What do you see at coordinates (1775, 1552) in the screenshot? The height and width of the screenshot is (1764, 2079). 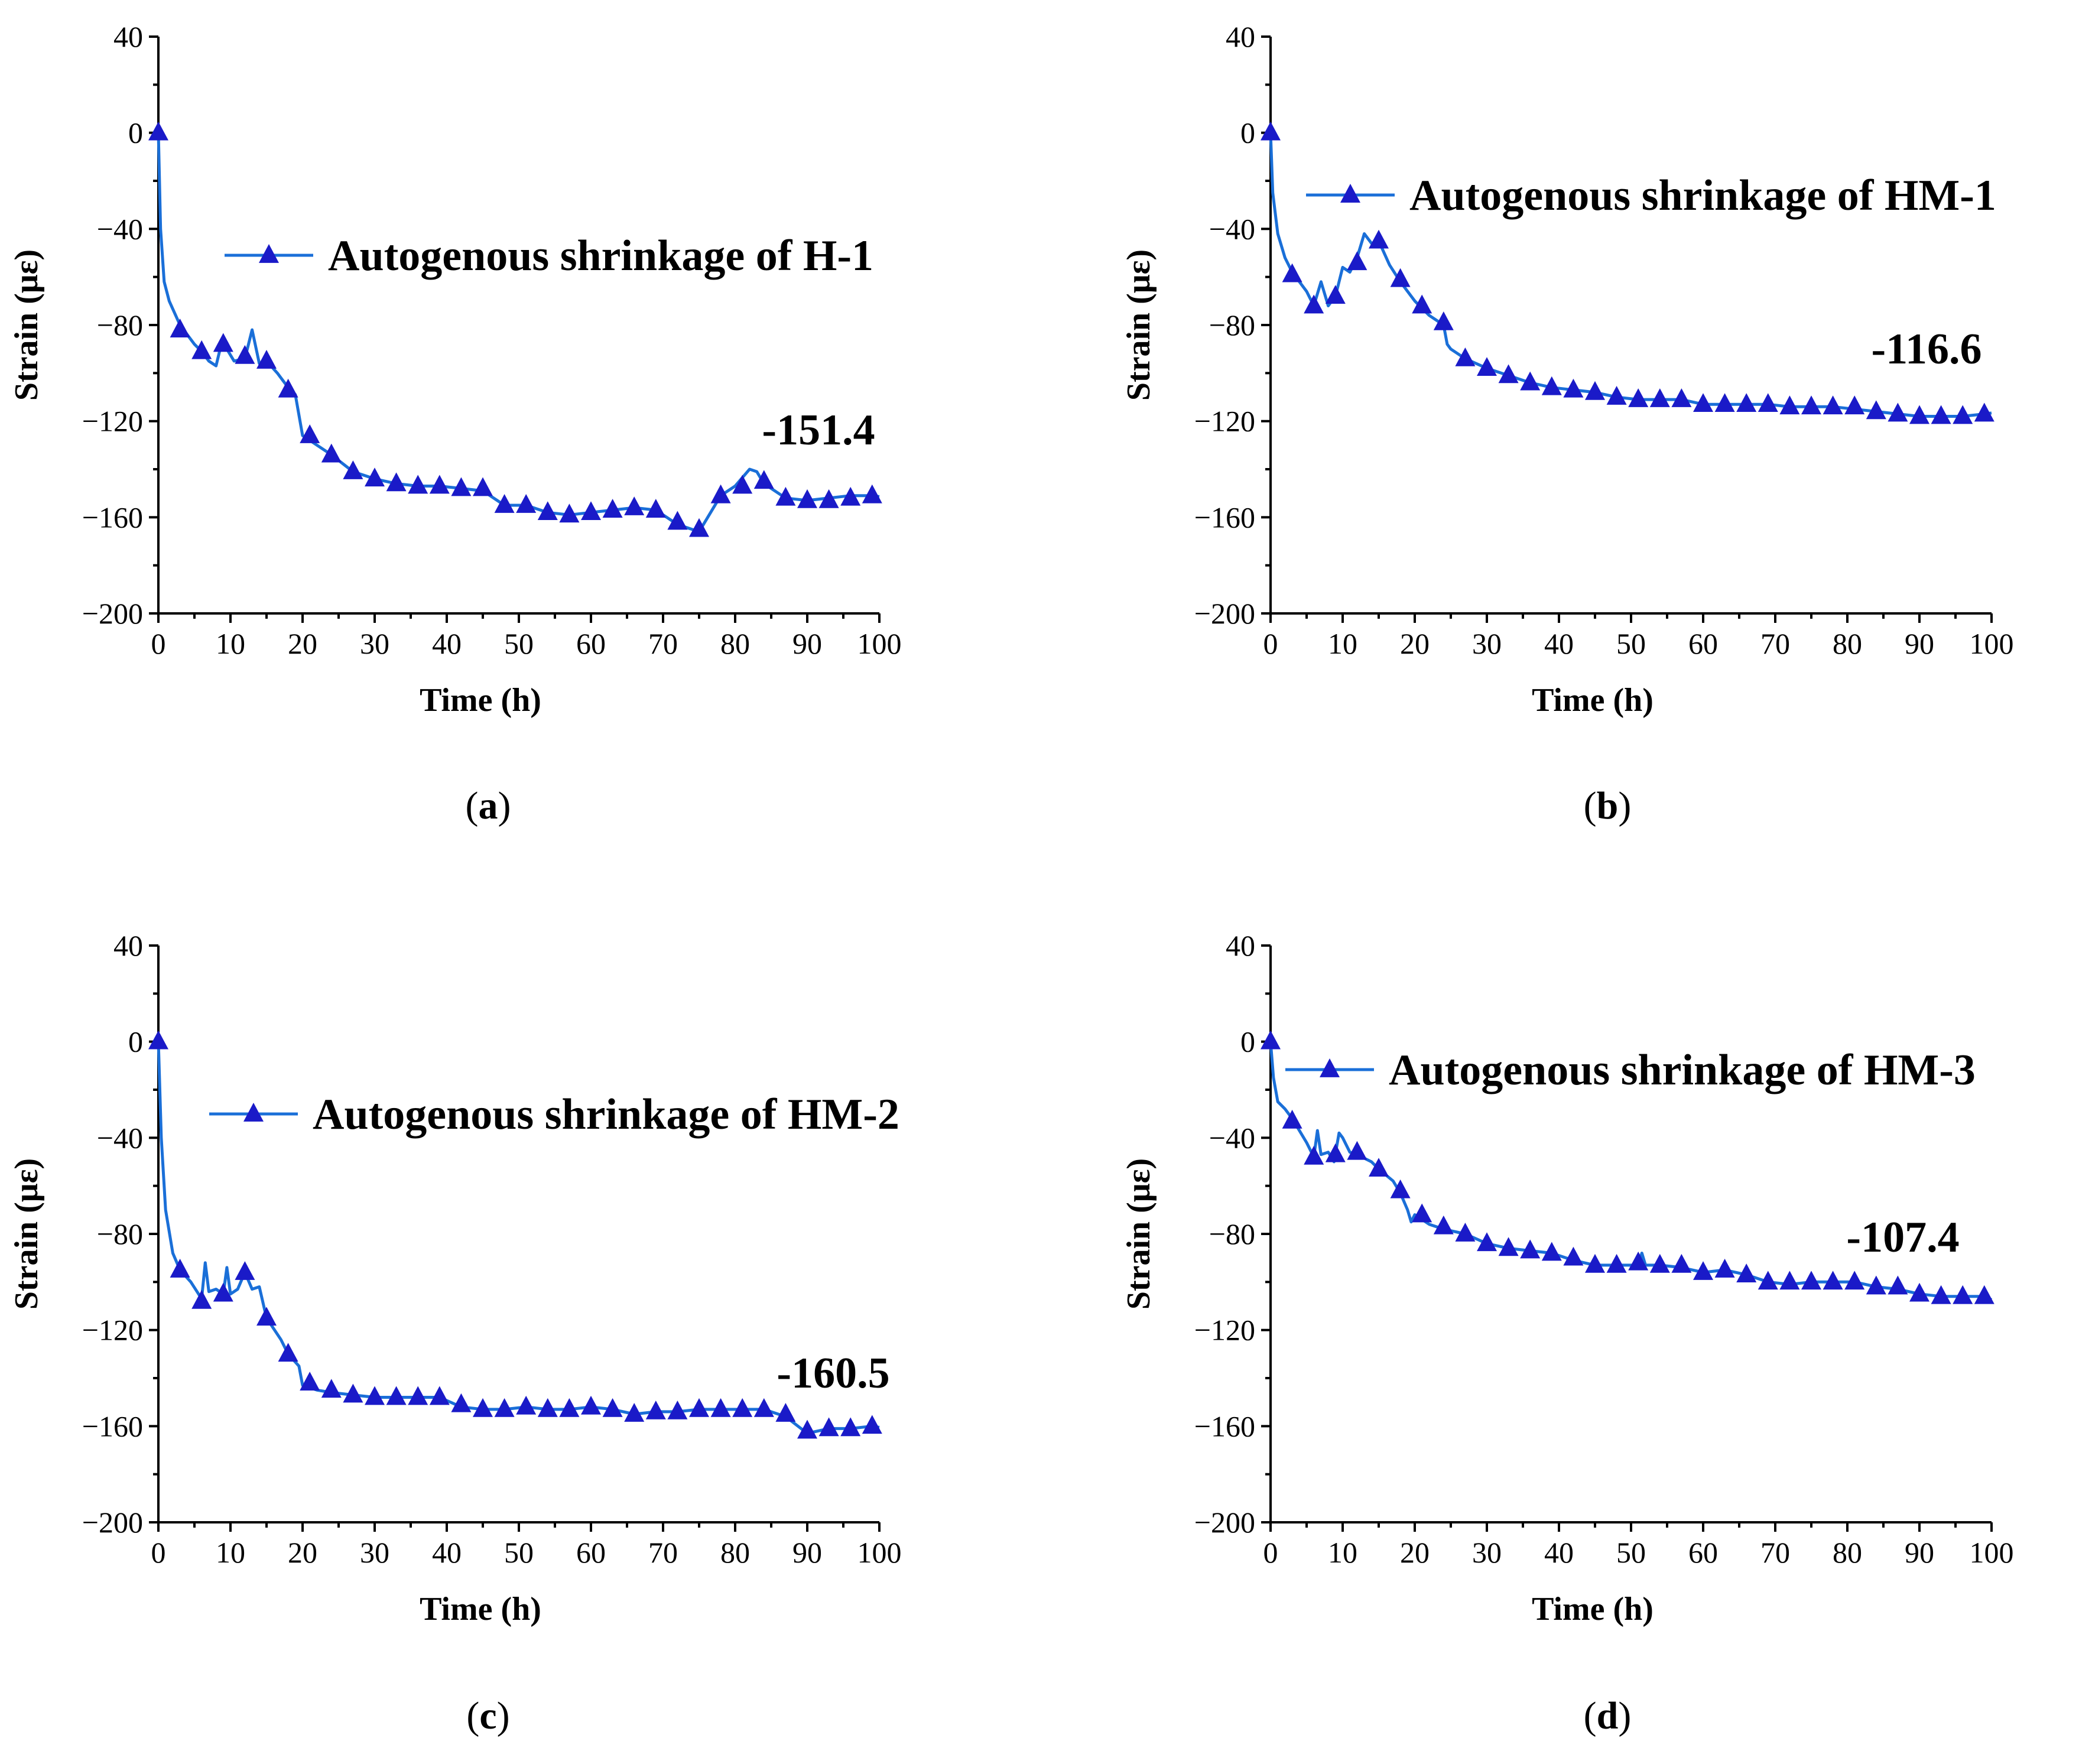 I see `x-tick-label: 70` at bounding box center [1775, 1552].